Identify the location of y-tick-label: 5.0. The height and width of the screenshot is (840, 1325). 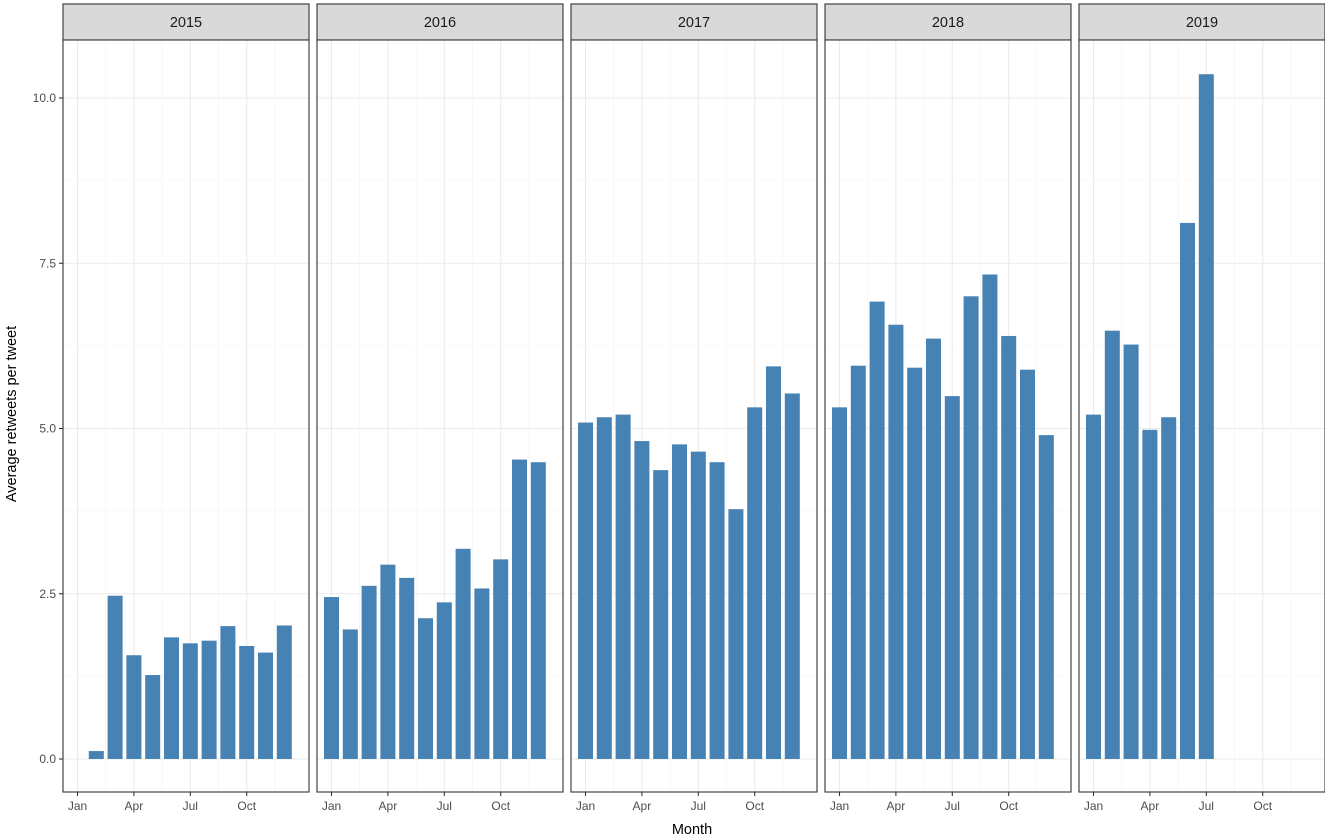
(47, 429).